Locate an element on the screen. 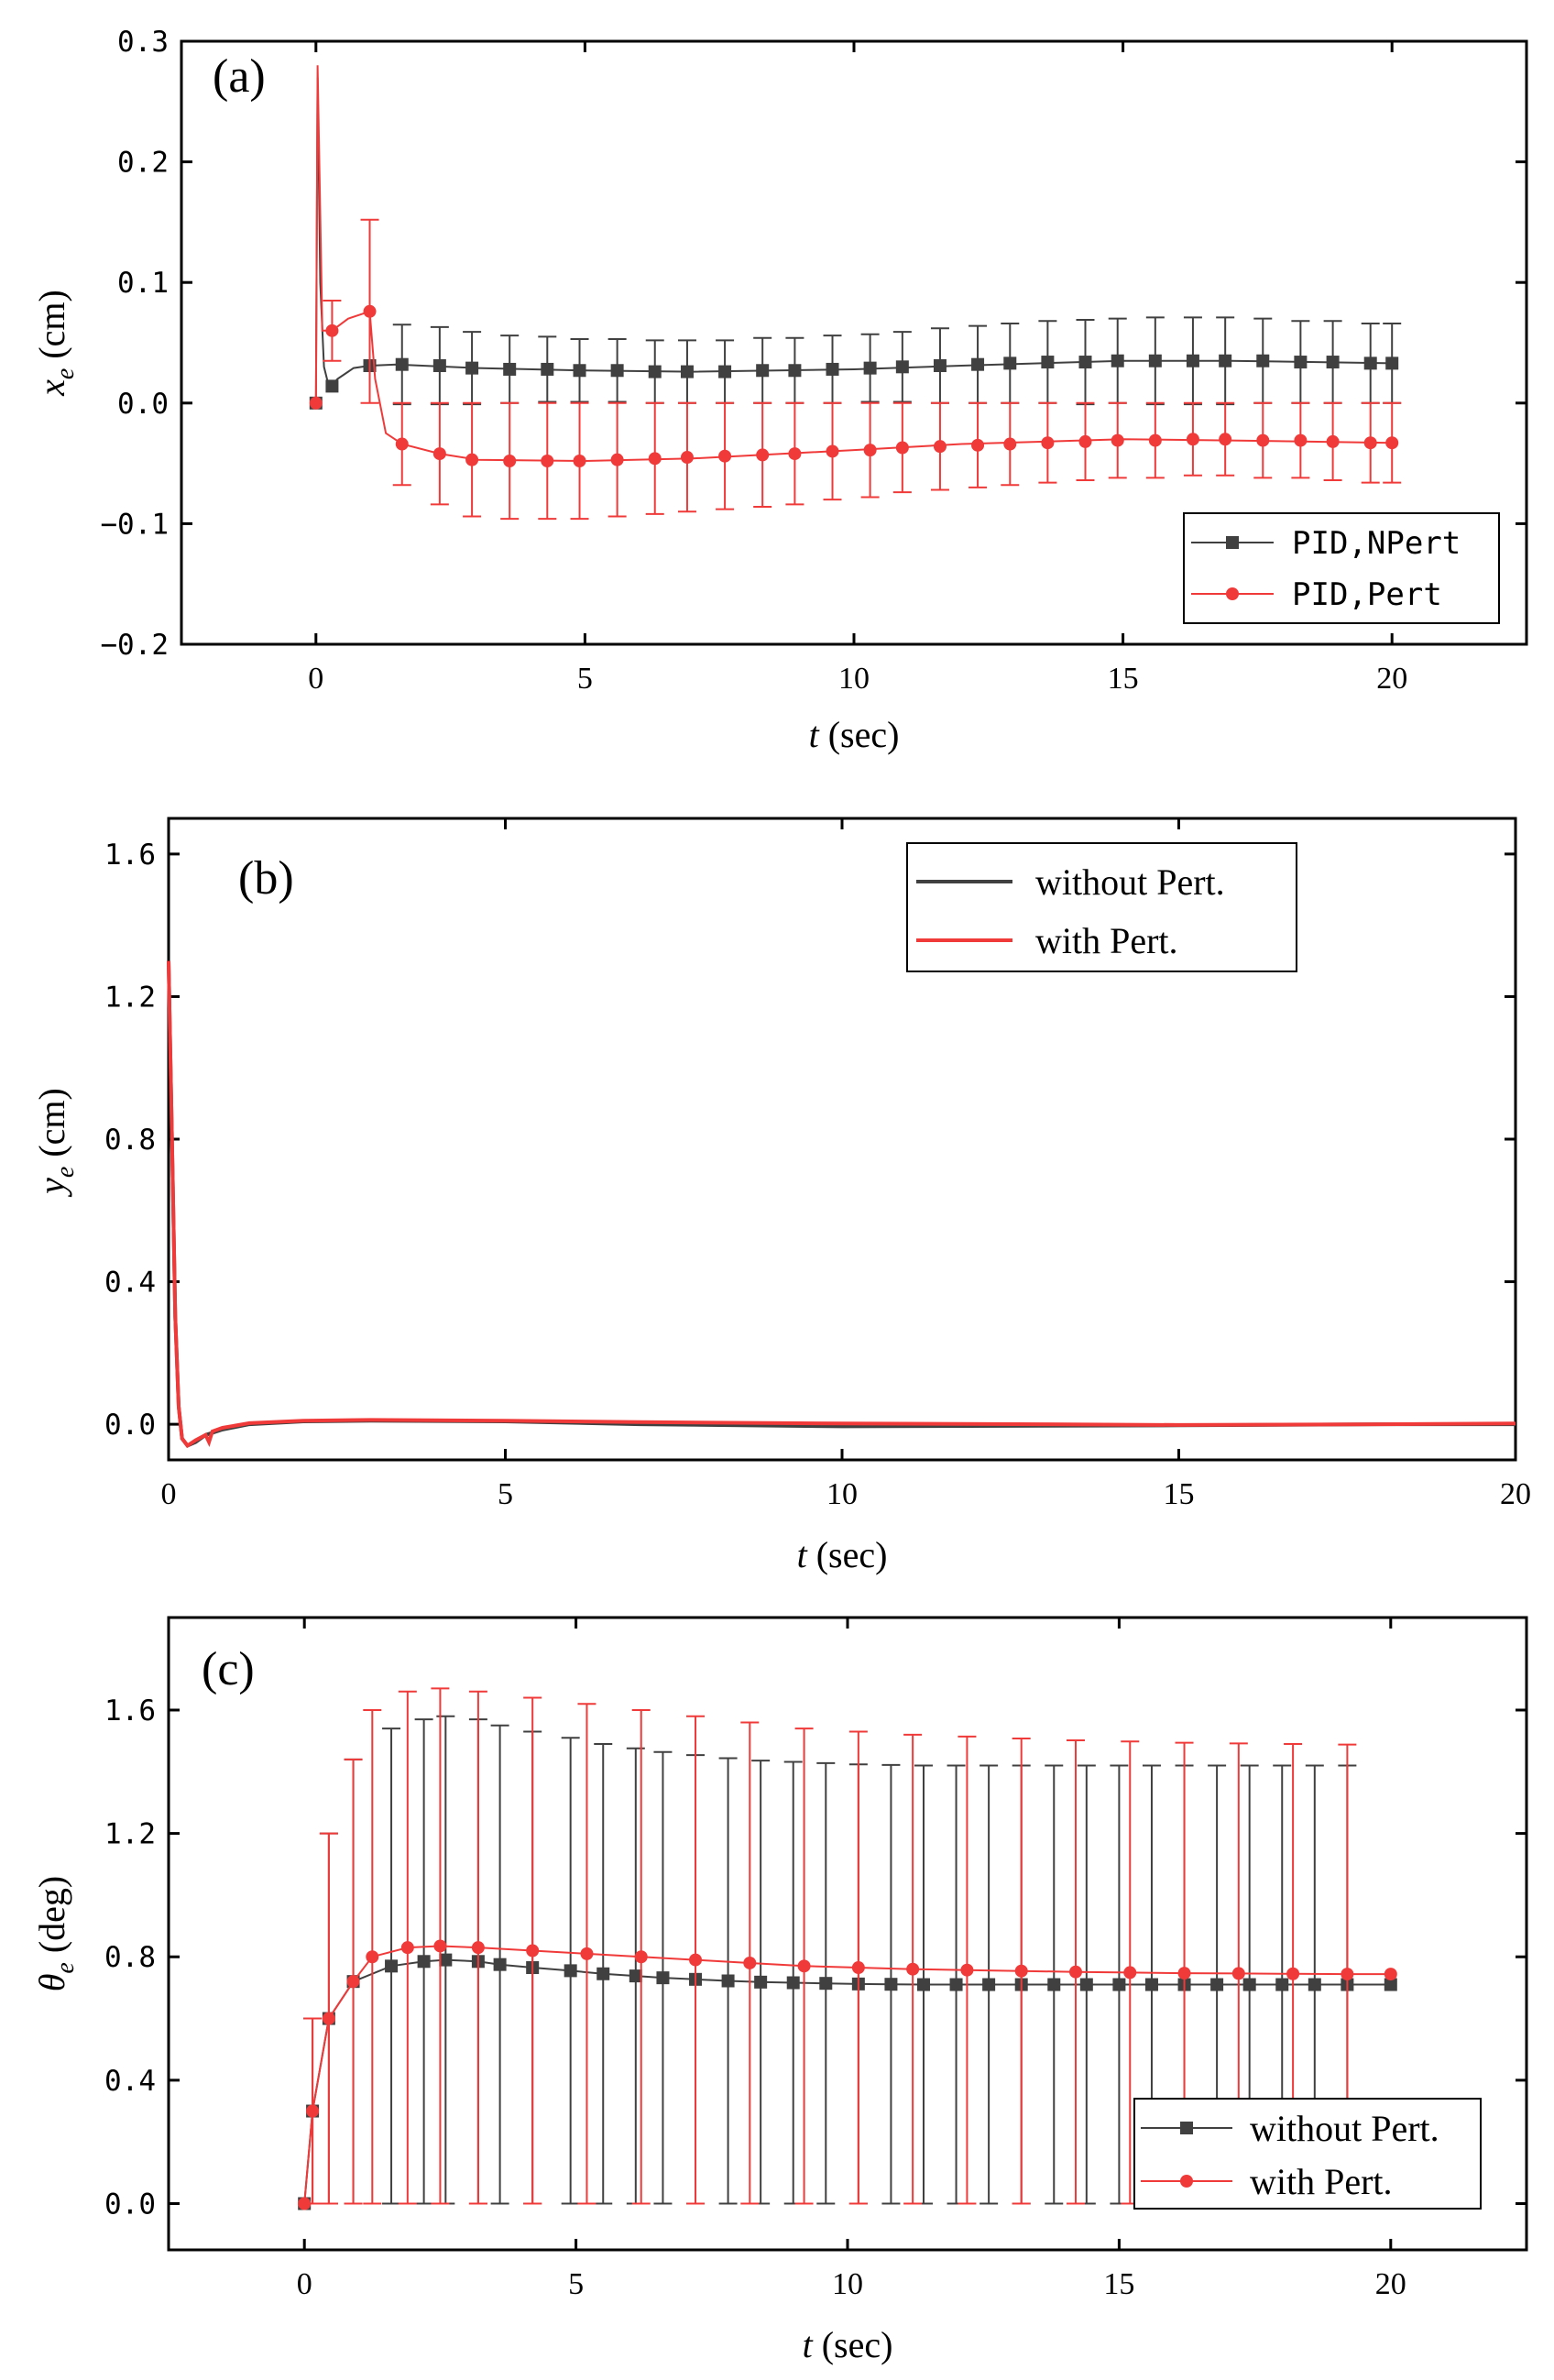 Image resolution: width=1554 pixels, height=2380 pixels. y-tick-label: 0.8 is located at coordinates (130, 1140).